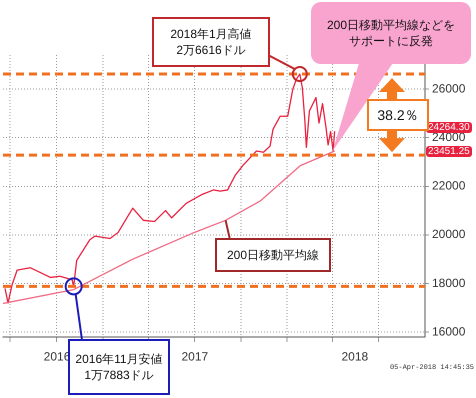 This screenshot has width=476, height=398. Describe the element at coordinates (398, 115) in the screenshot. I see `annotation: 38.2％` at that location.